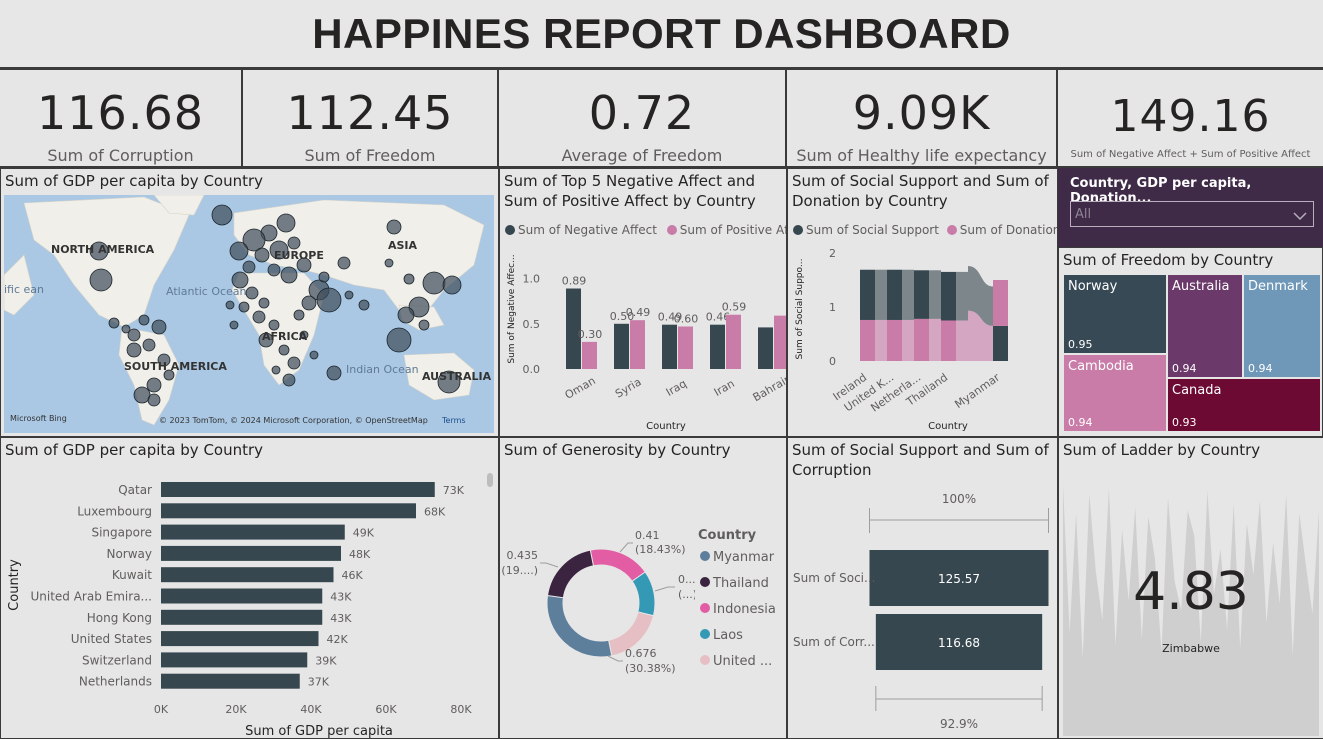 The image size is (1323, 739). Describe the element at coordinates (1190, 588) in the screenshot. I see `ladder-tile: Sum of Ladder by Country 4.83 Zimbabwe` at that location.